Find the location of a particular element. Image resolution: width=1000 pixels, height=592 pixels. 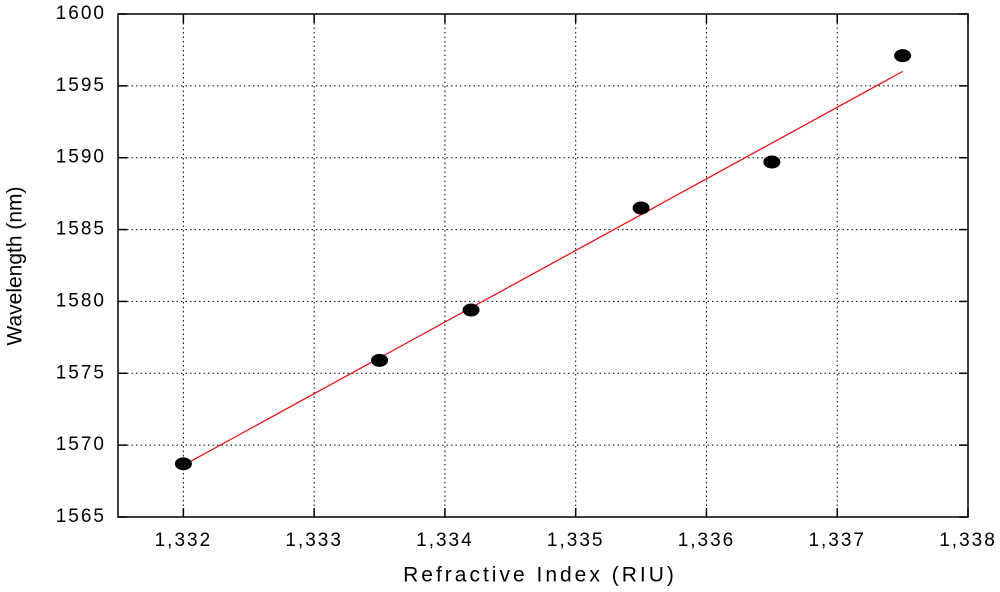

x-tick-label: 1,333 is located at coordinates (314, 540).